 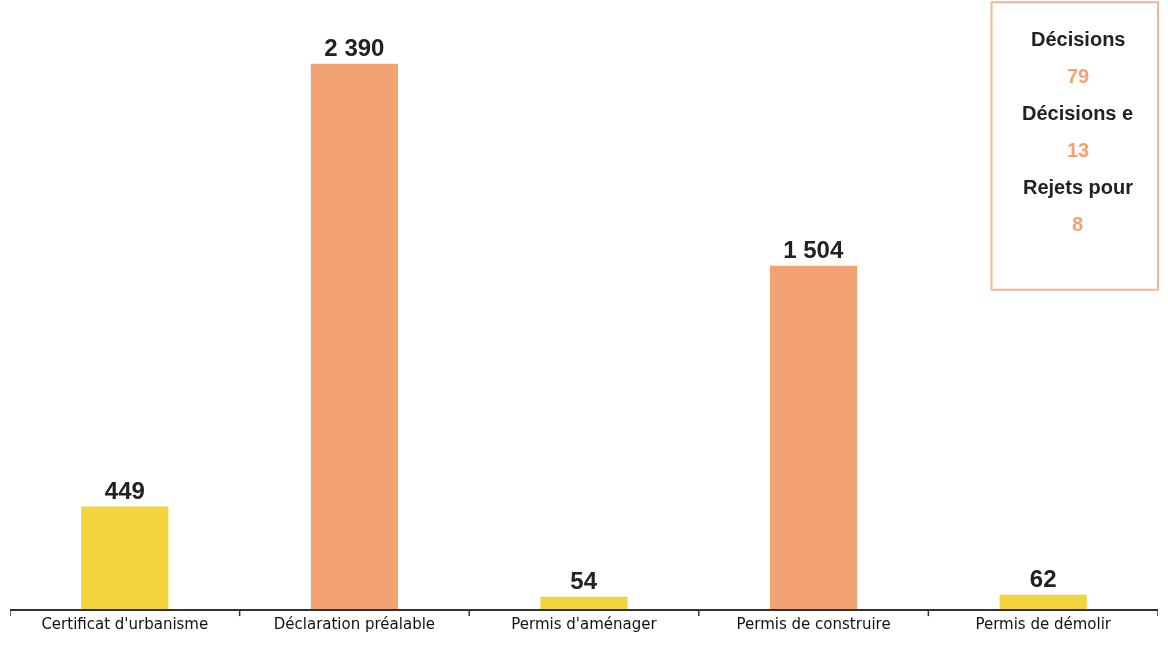 I want to click on data-label: 2 390, so click(x=354, y=47).